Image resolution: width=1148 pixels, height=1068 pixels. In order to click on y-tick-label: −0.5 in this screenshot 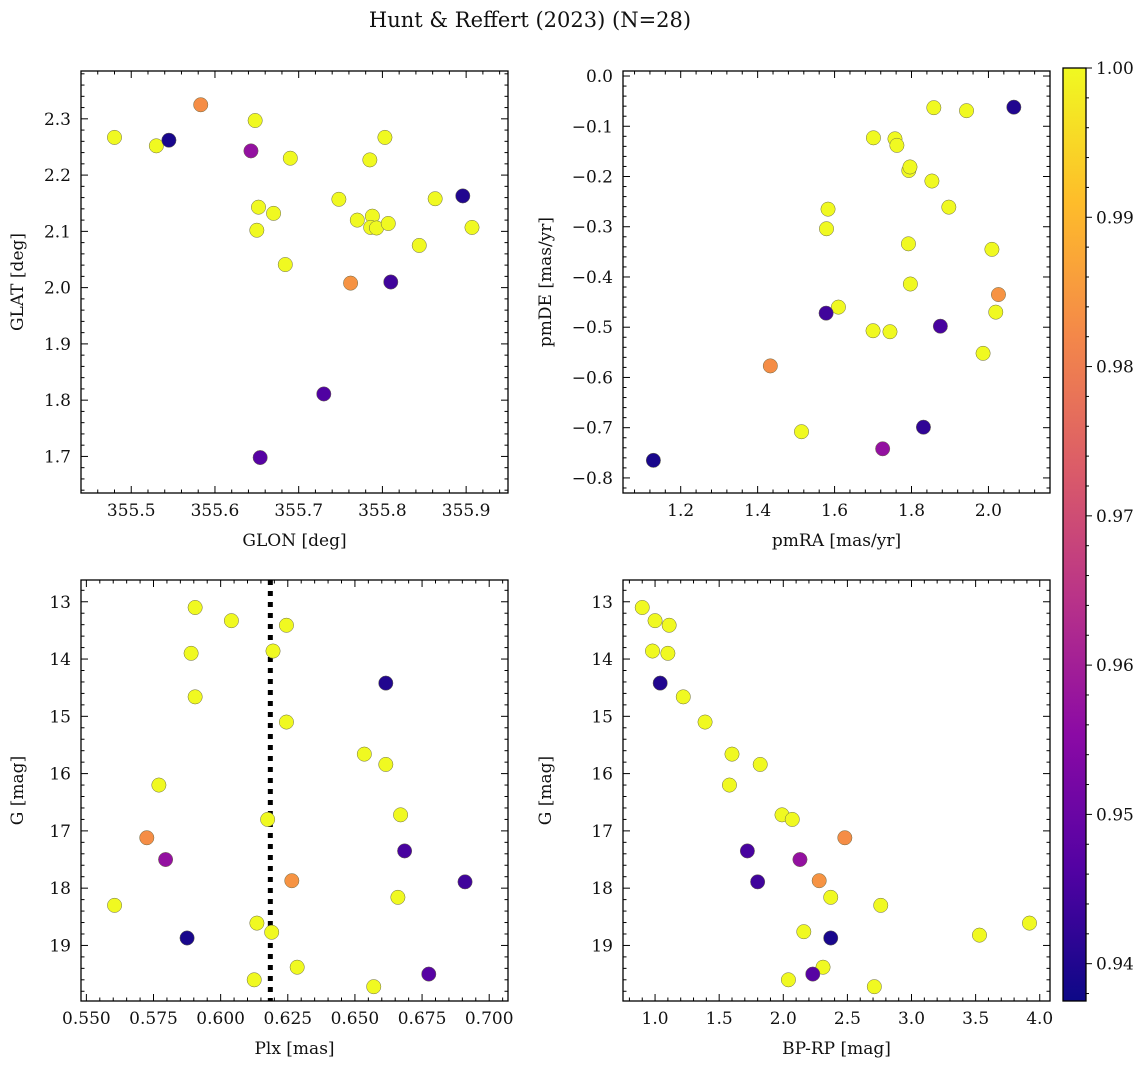, I will do `click(592, 328)`.